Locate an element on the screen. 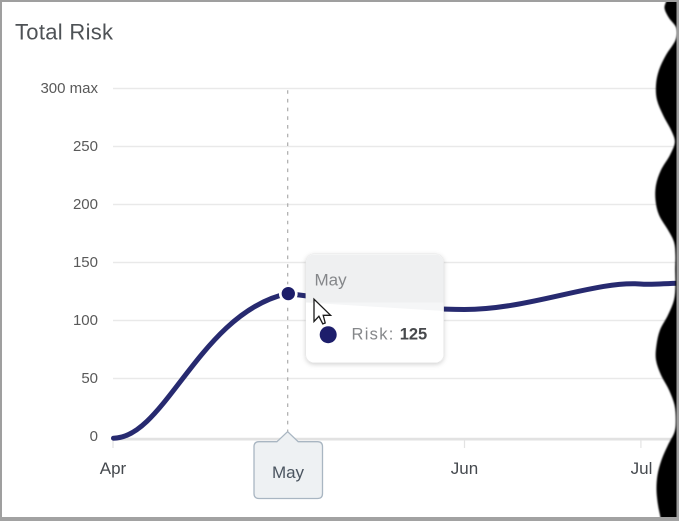 This screenshot has width=679, height=521. svg-text: 100 is located at coordinates (85, 320).